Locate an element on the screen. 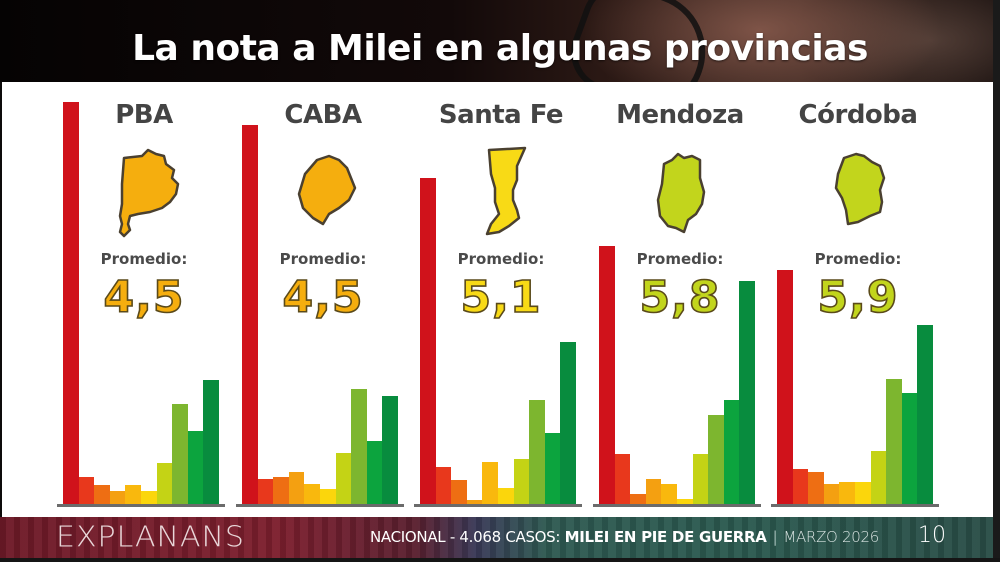  footer-section: NACIONAL - 4.068 CASOS: is located at coordinates (467, 537).